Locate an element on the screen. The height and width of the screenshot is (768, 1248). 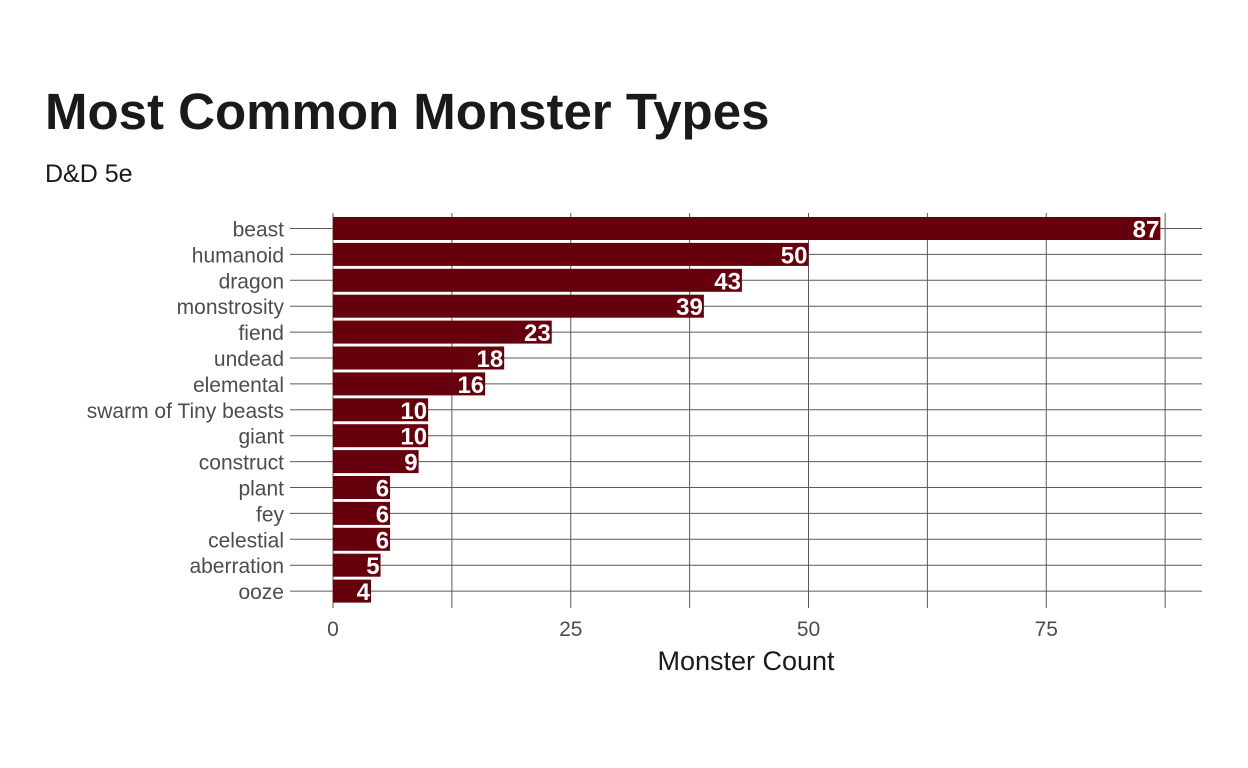
bar-value-label: 43 is located at coordinates (727, 281).